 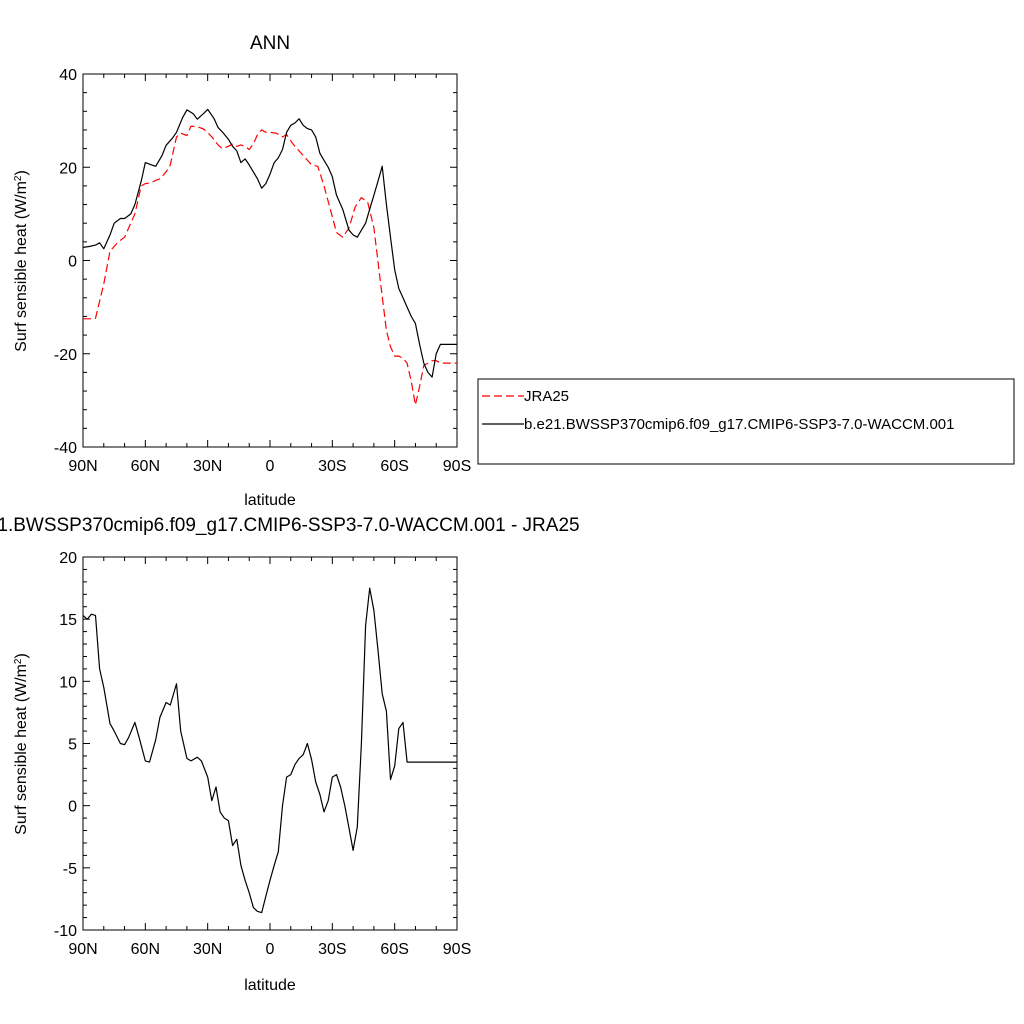 I want to click on bottom-x-tick-label: 30N, so click(x=207, y=949).